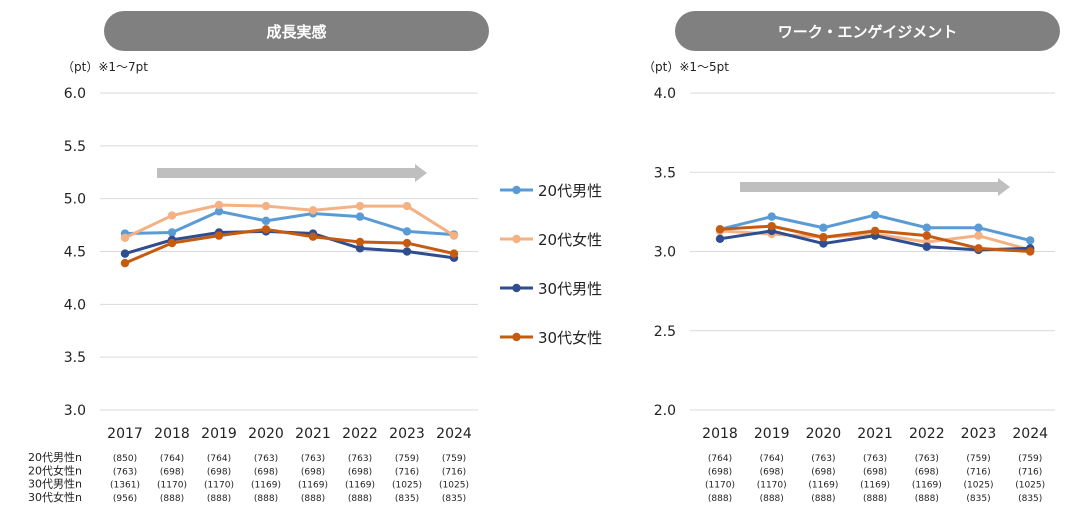 The height and width of the screenshot is (520, 1090). What do you see at coordinates (75, 200) in the screenshot?
I see `chart1-ytick-label: 5.0` at bounding box center [75, 200].